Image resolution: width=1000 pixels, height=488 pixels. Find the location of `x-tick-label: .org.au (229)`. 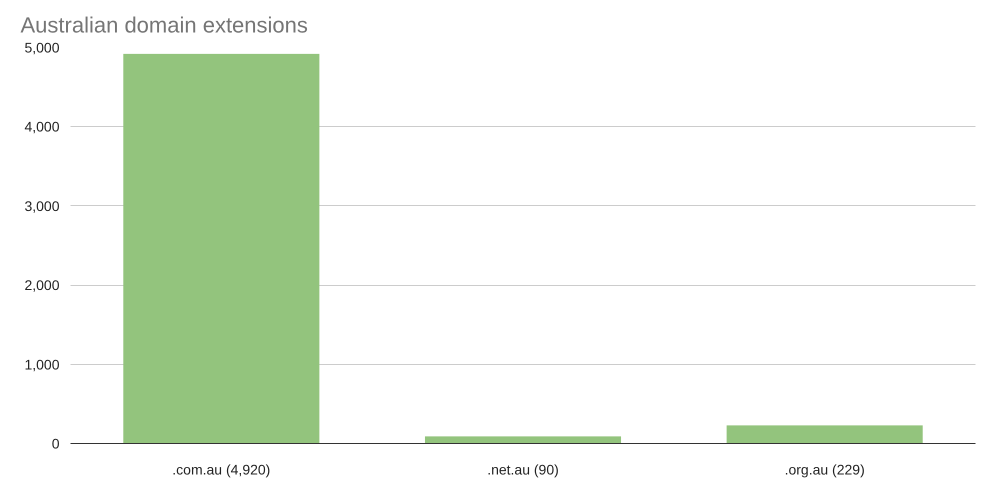

x-tick-label: .org.au (229) is located at coordinates (824, 470).